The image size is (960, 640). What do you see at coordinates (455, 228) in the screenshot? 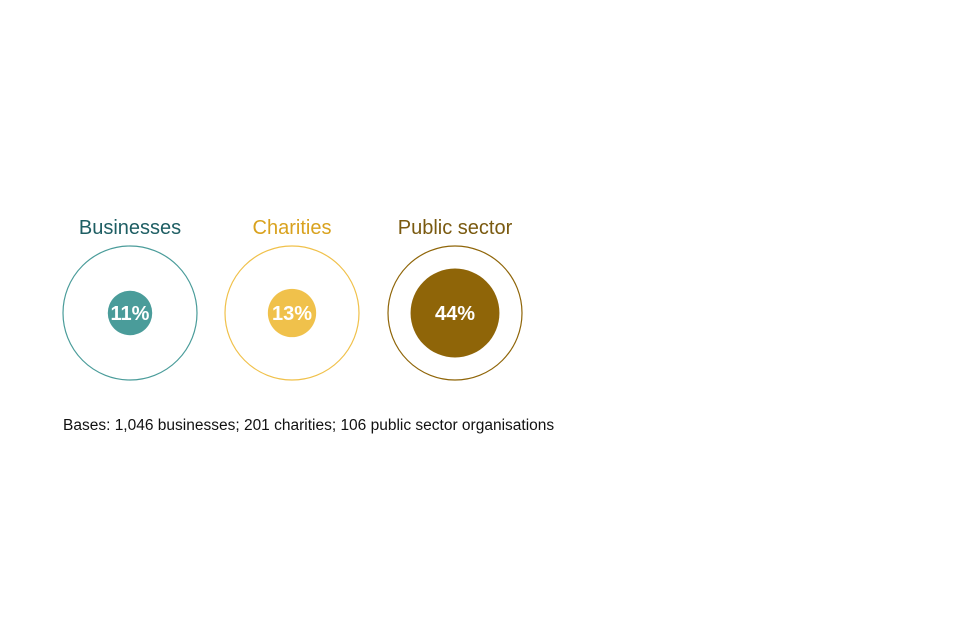
I see `category-title-public-sector: Public sector` at bounding box center [455, 228].